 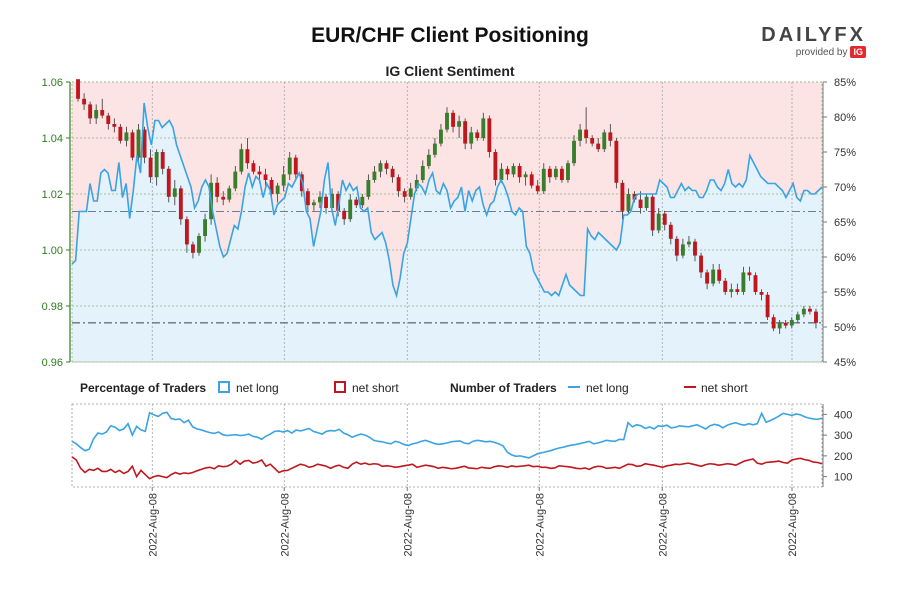 I want to click on brand-logo: DAILYFX provided by IG, so click(x=813, y=42).